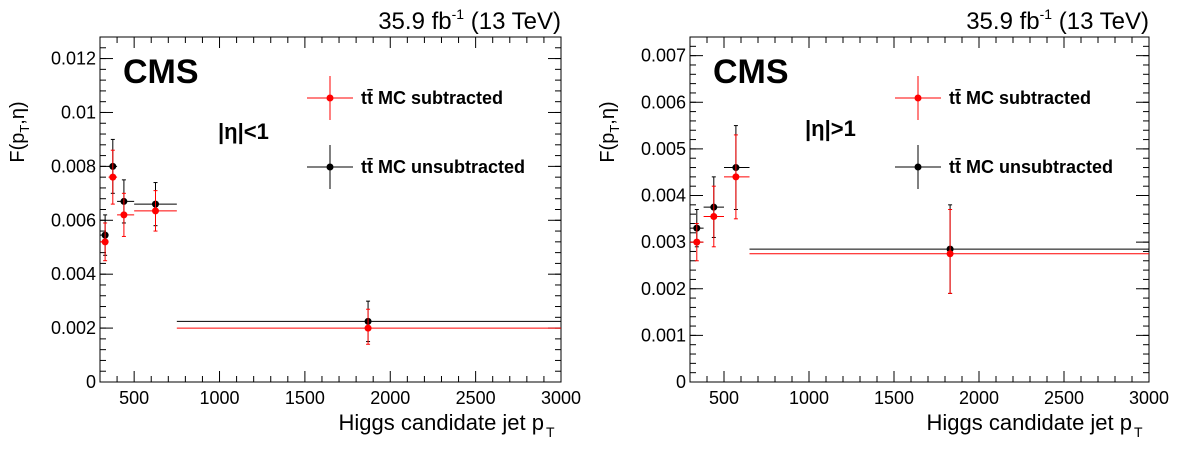 This screenshot has height=449, width=1187. Describe the element at coordinates (663, 242) in the screenshot. I see `y-tick-label: 0.003` at that location.